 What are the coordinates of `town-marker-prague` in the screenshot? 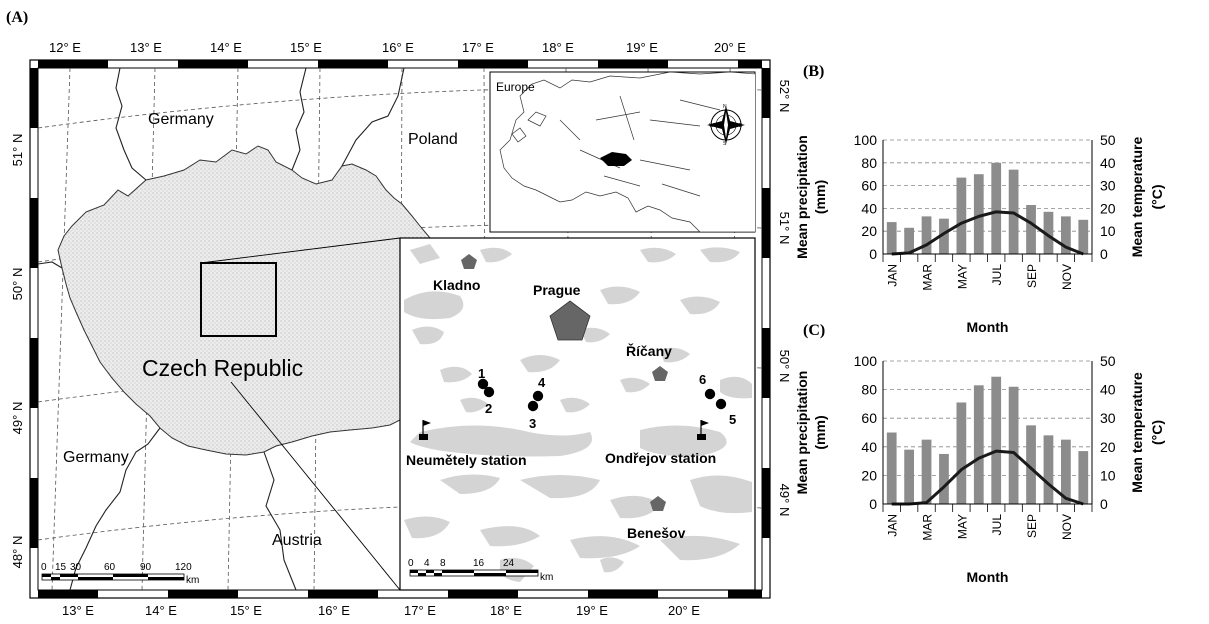 It's located at (570, 320).